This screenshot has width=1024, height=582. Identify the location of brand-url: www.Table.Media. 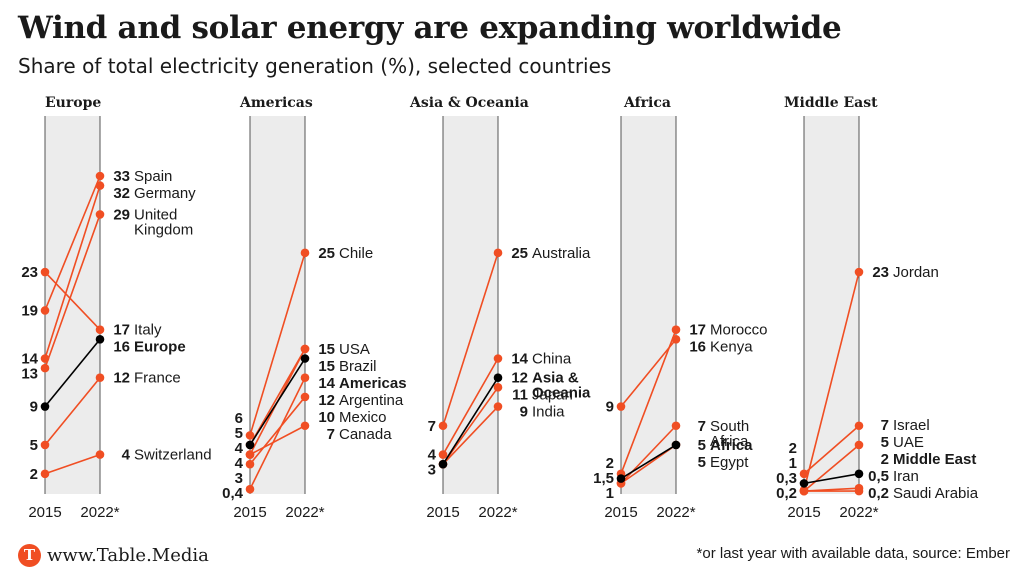
(128, 555).